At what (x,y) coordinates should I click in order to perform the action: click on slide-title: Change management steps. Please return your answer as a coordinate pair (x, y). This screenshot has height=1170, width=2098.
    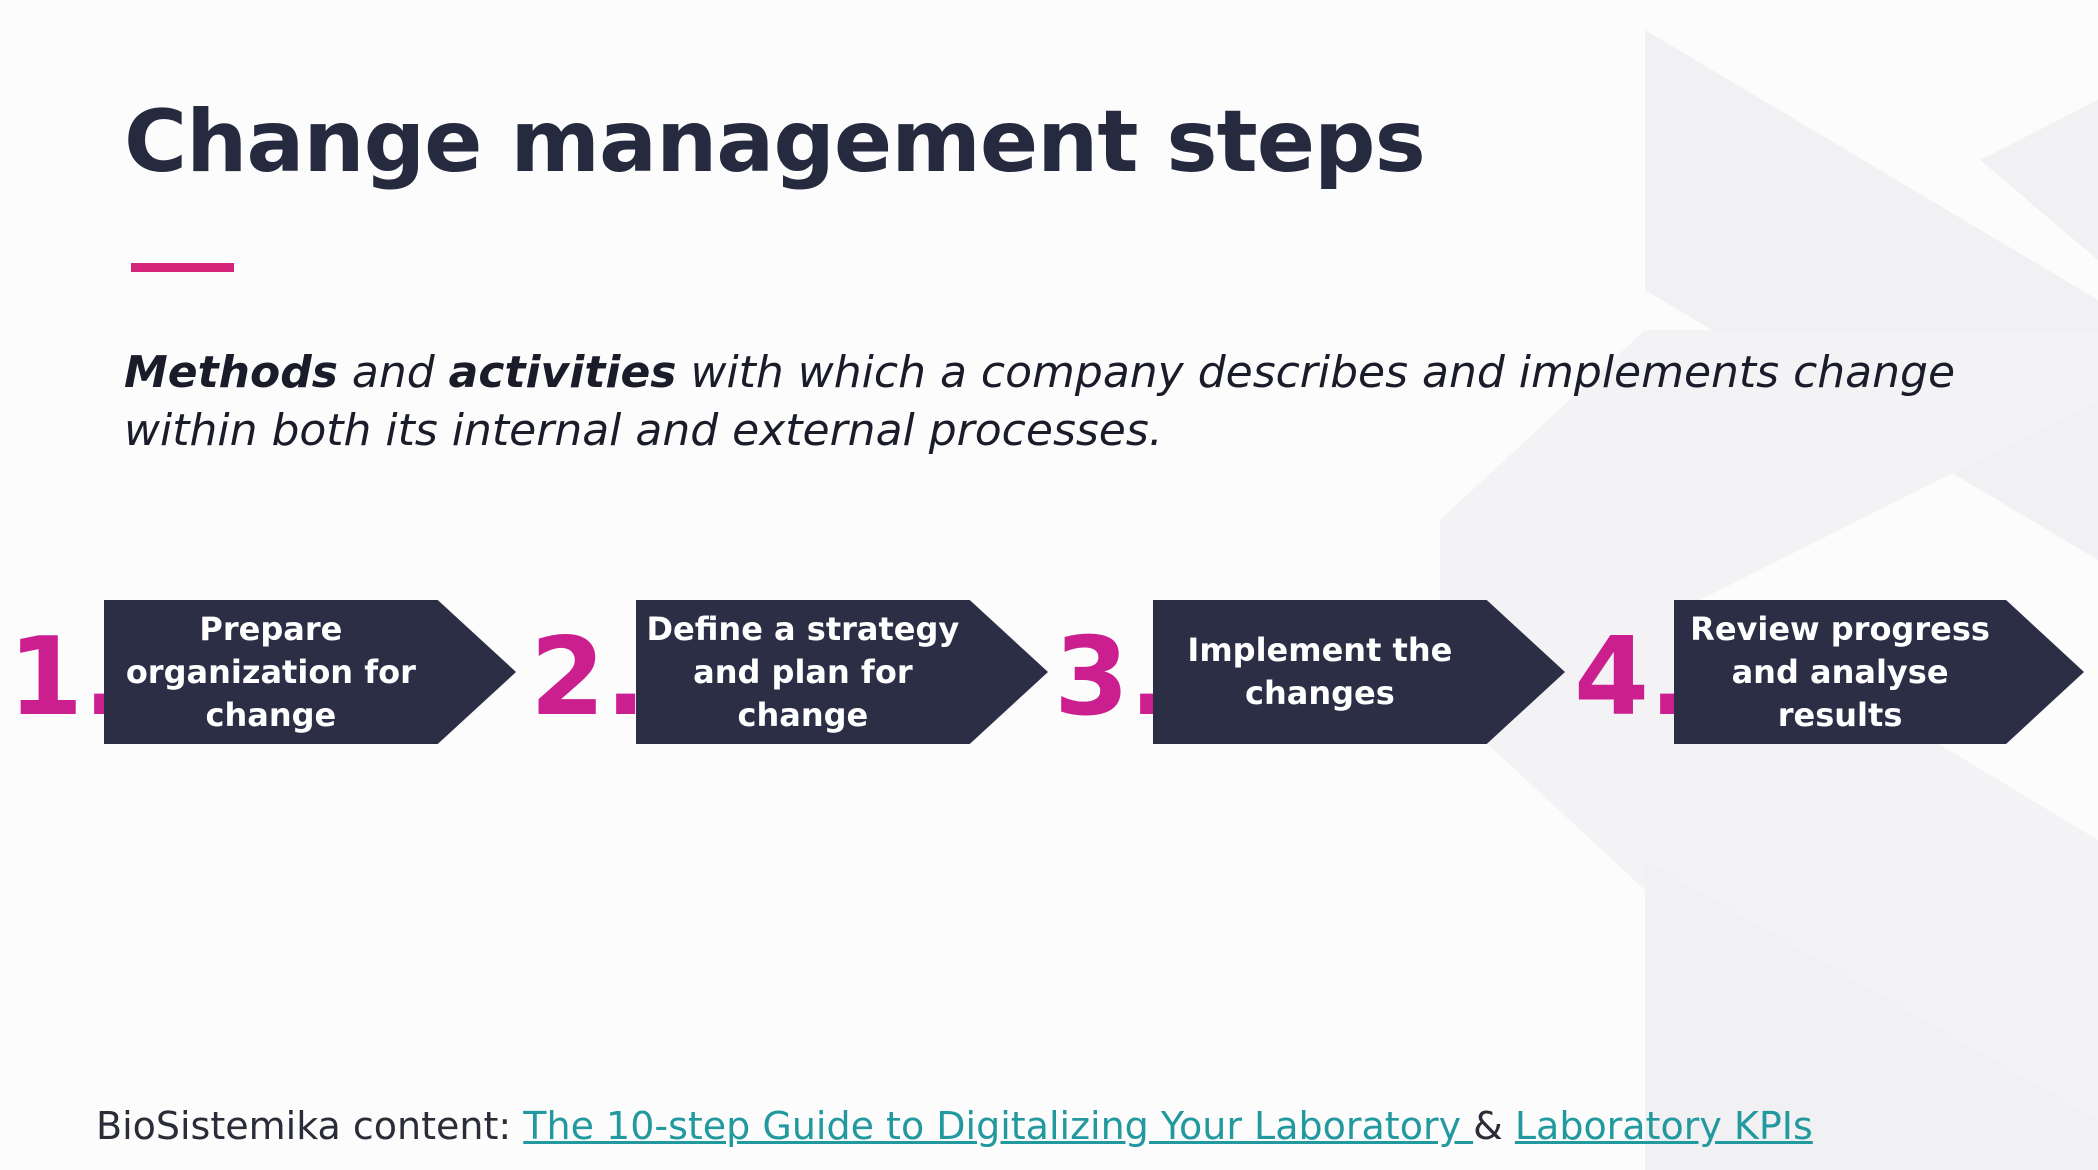
    Looking at the image, I should click on (775, 142).